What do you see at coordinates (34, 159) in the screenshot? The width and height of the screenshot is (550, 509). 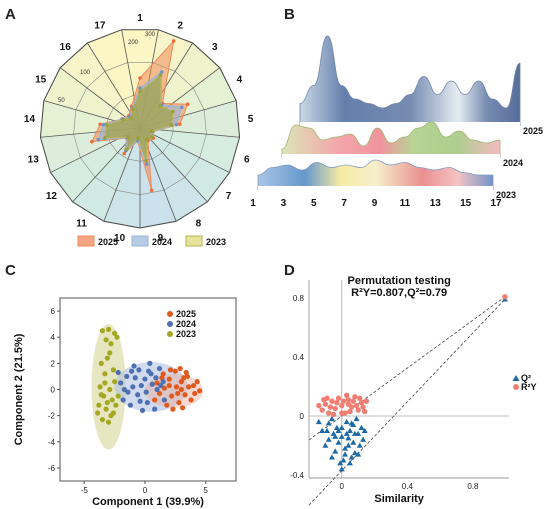 I see `radar-category-label: 13` at bounding box center [34, 159].